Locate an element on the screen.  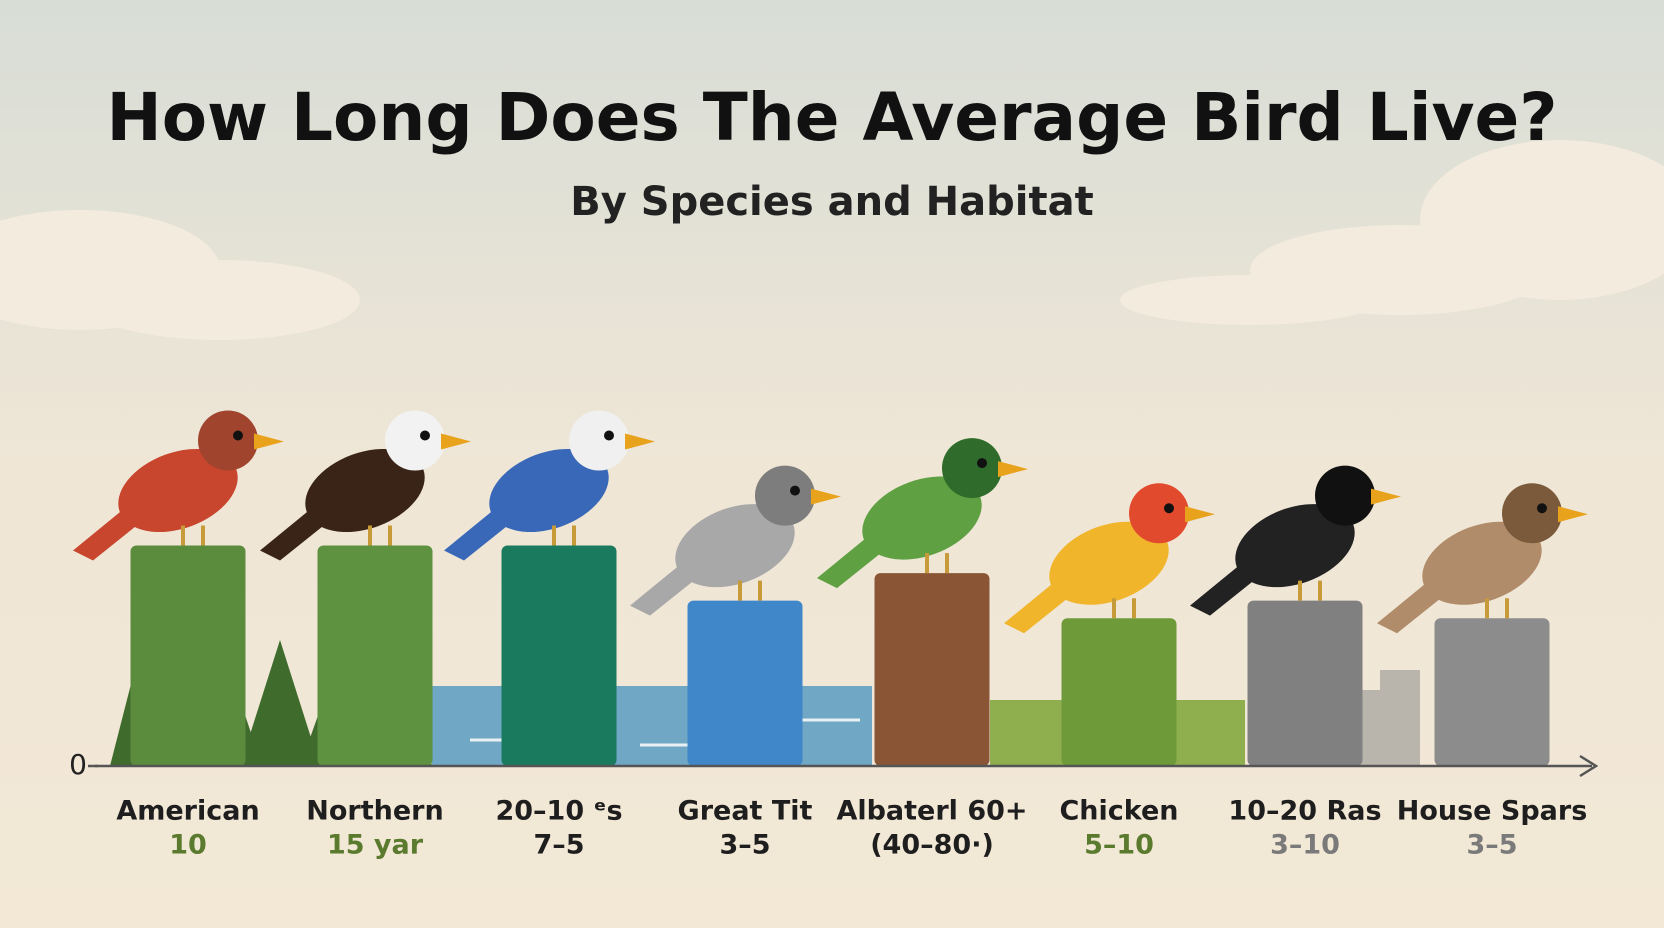
x-tick-label: Albaterl 60+ is located at coordinates (931, 811).